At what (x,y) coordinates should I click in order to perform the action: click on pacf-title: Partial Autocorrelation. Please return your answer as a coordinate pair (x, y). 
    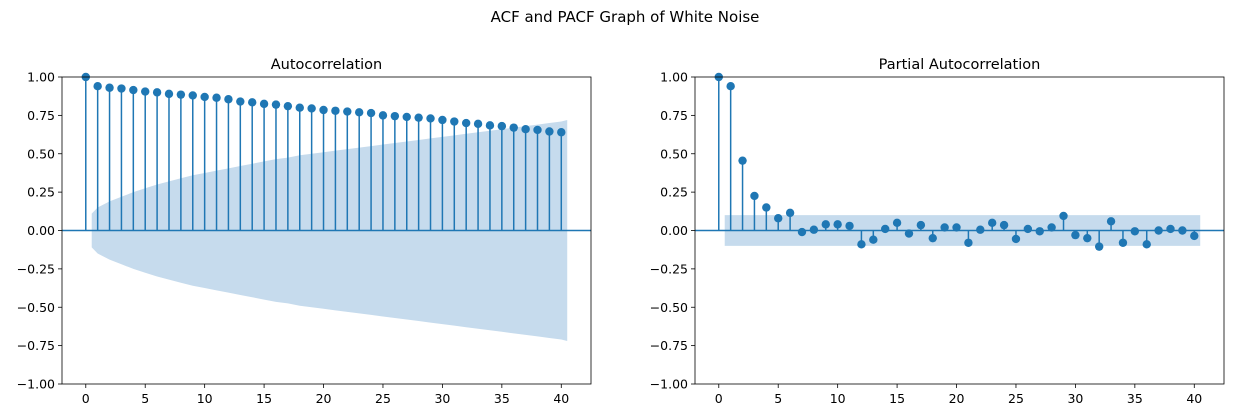
    Looking at the image, I should click on (960, 65).